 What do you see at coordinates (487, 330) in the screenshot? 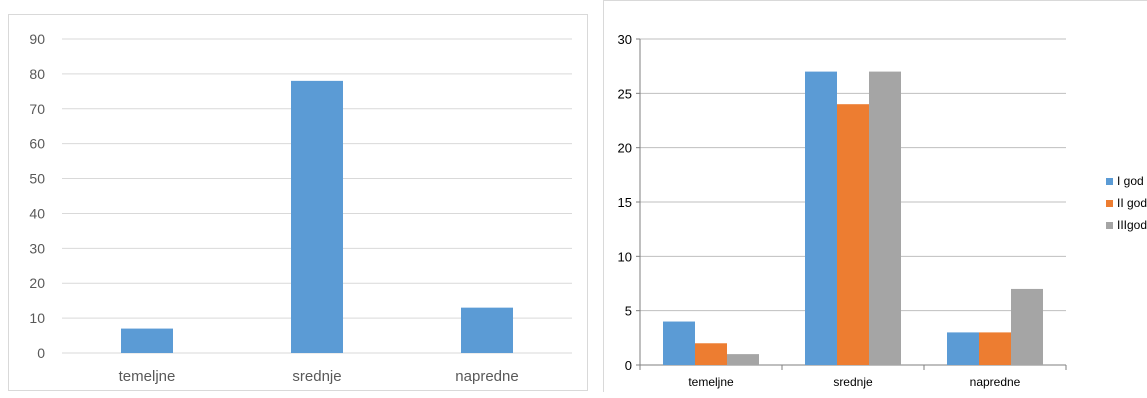
I see `bar-napredne` at bounding box center [487, 330].